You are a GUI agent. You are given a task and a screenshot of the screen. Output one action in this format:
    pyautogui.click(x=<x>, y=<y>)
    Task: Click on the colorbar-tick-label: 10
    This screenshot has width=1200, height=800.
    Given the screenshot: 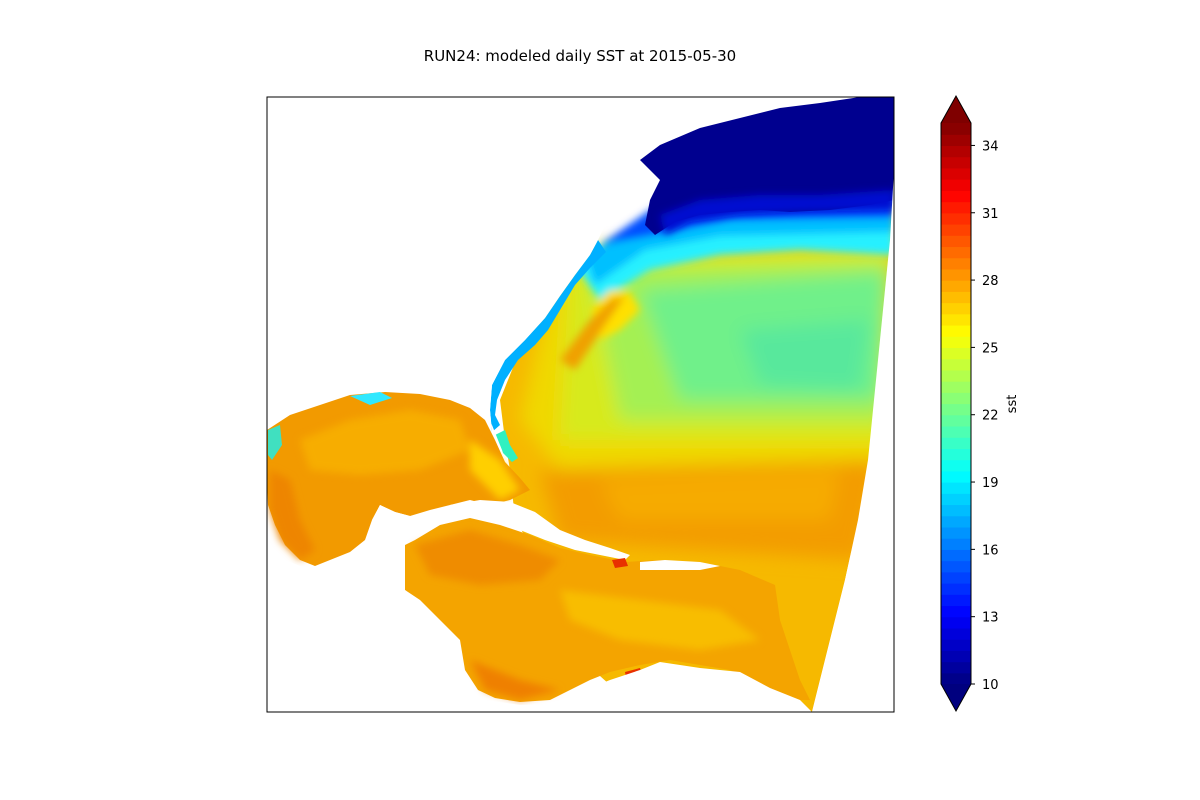 What is the action you would take?
    pyautogui.click(x=990, y=685)
    